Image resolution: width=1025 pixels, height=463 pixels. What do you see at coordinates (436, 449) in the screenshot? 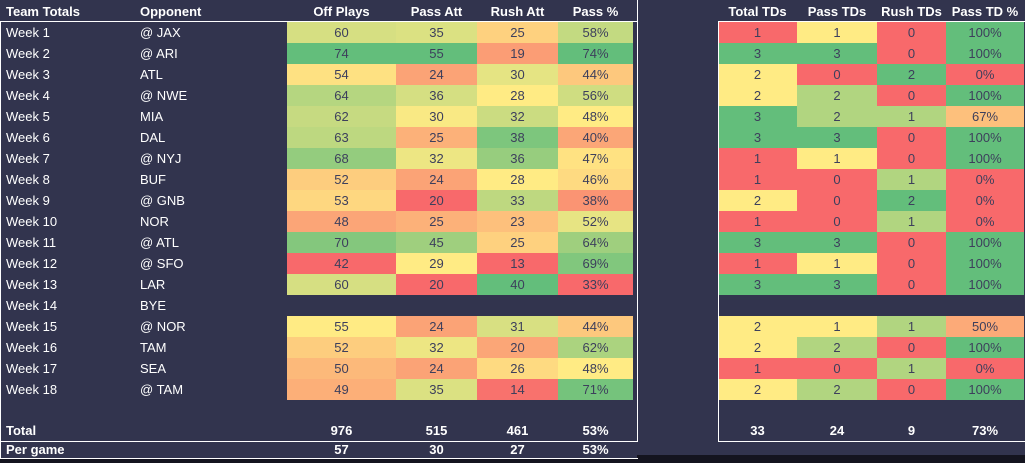
I see `per-game-value: 30` at bounding box center [436, 449].